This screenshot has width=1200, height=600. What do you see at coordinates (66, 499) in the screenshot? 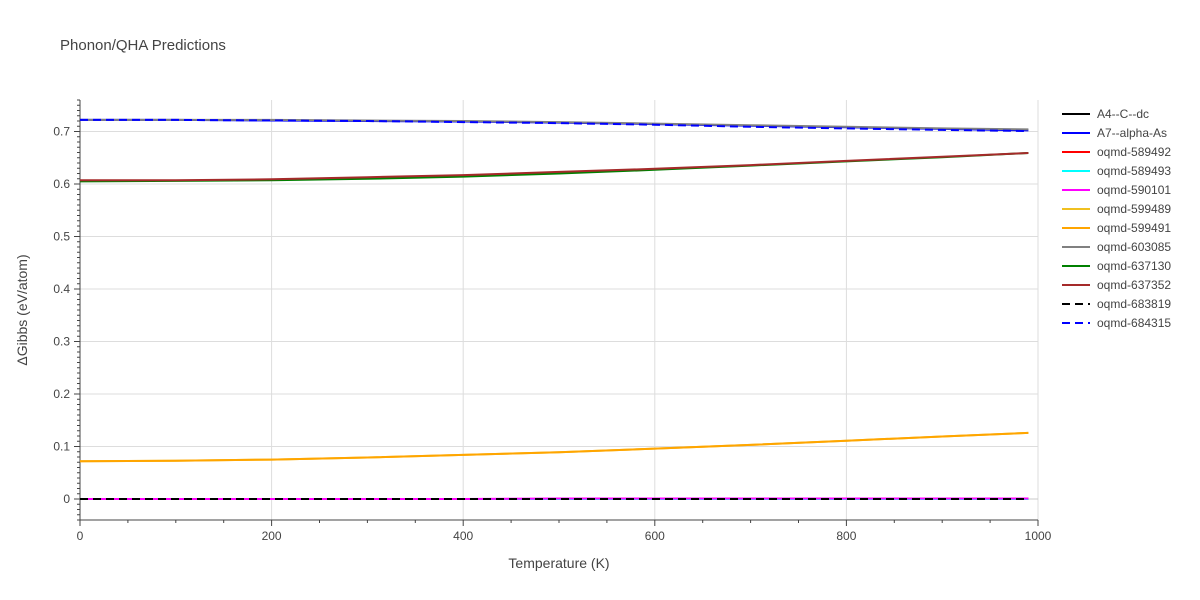
I see `y-tick-label: 0` at bounding box center [66, 499].